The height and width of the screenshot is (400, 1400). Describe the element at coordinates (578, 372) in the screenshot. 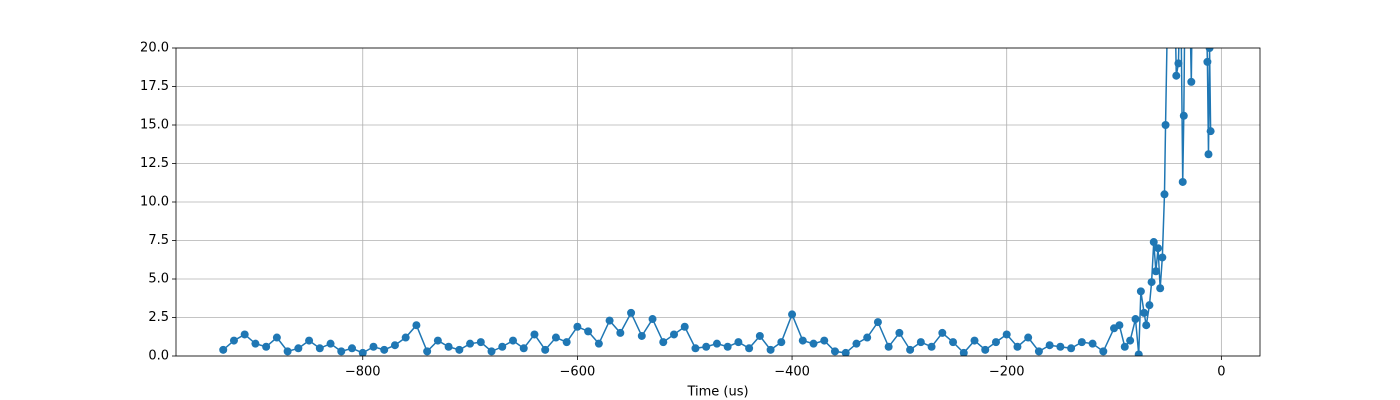

I see `x-tick-label: −600` at that location.